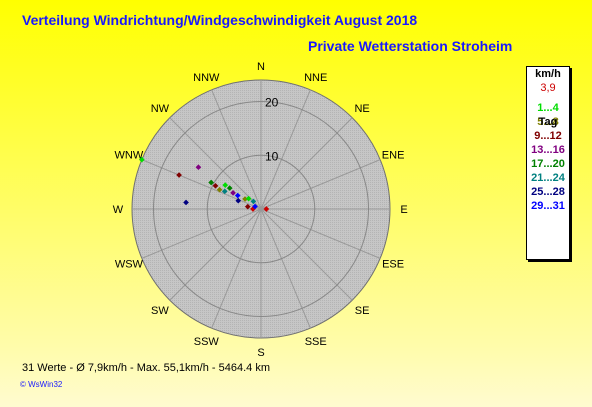  I want to click on dir-label-NE: NE, so click(361, 109).